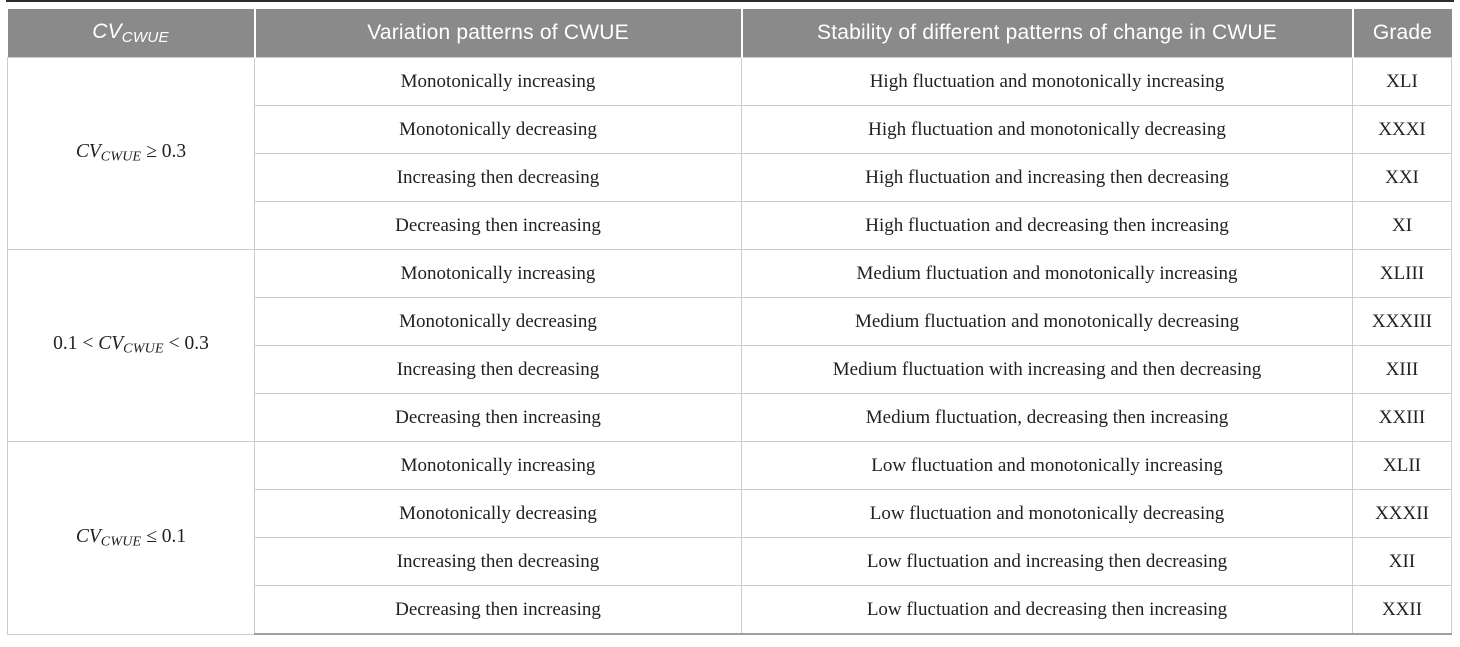 Image resolution: width=1460 pixels, height=647 pixels. Describe the element at coordinates (1402, 129) in the screenshot. I see `grade-cell: XXXI` at that location.